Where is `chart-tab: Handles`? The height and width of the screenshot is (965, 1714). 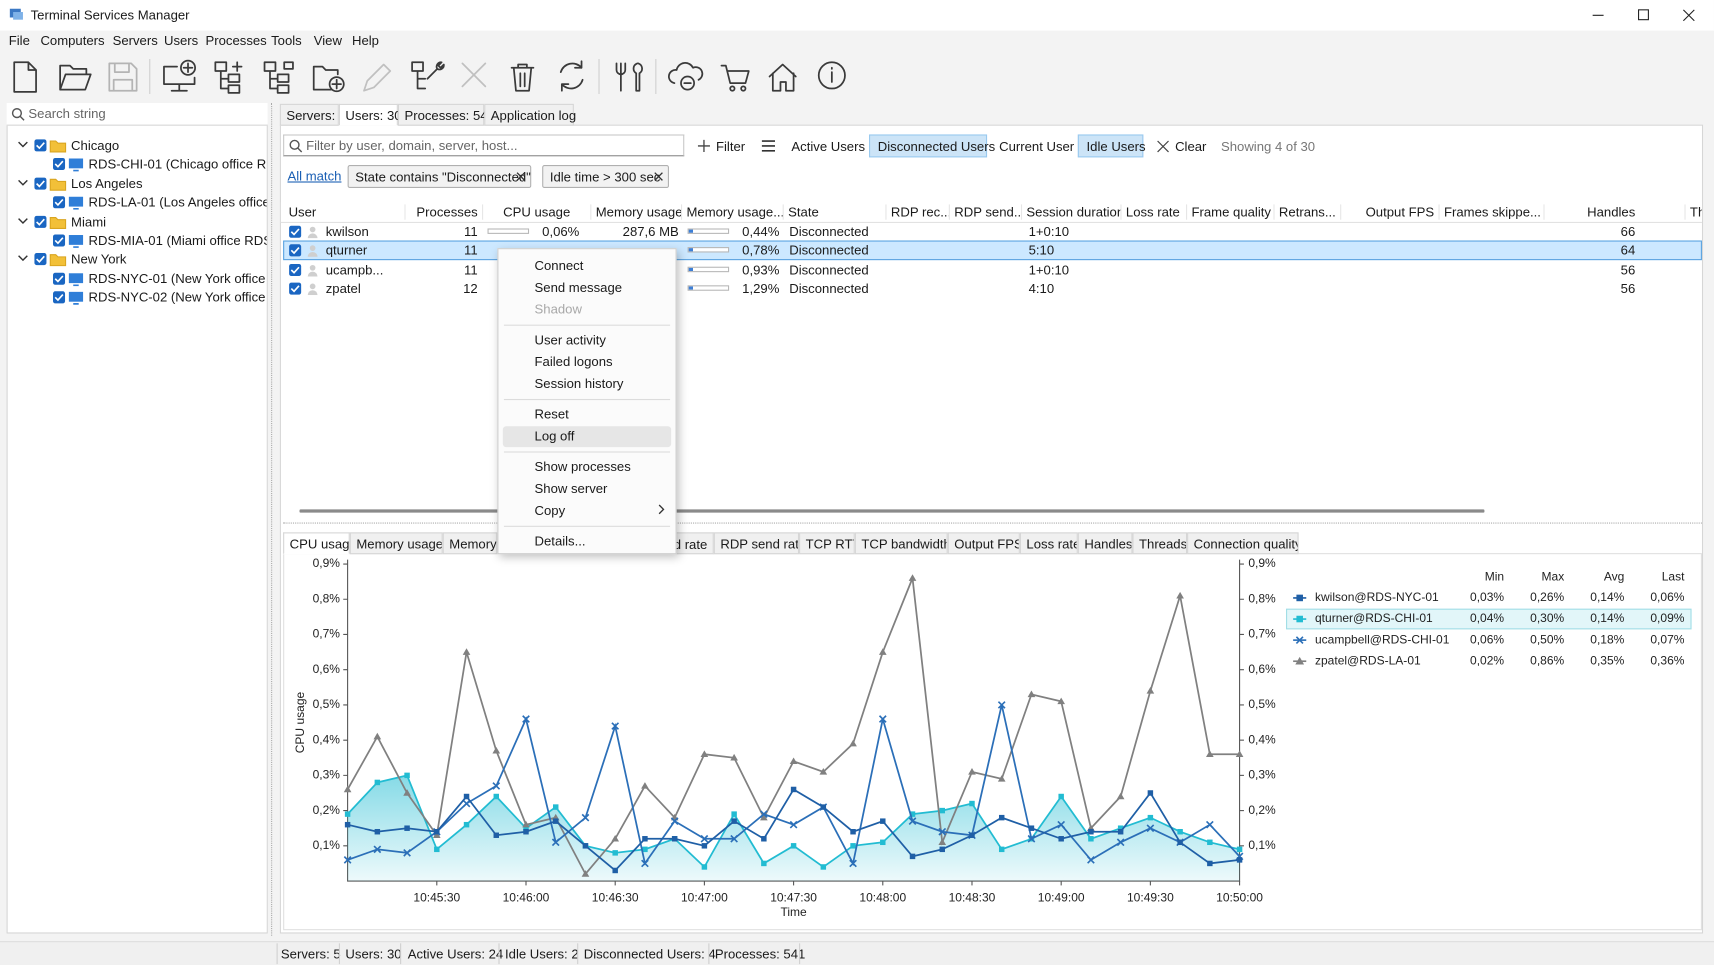 chart-tab: Handles is located at coordinates (1105, 543).